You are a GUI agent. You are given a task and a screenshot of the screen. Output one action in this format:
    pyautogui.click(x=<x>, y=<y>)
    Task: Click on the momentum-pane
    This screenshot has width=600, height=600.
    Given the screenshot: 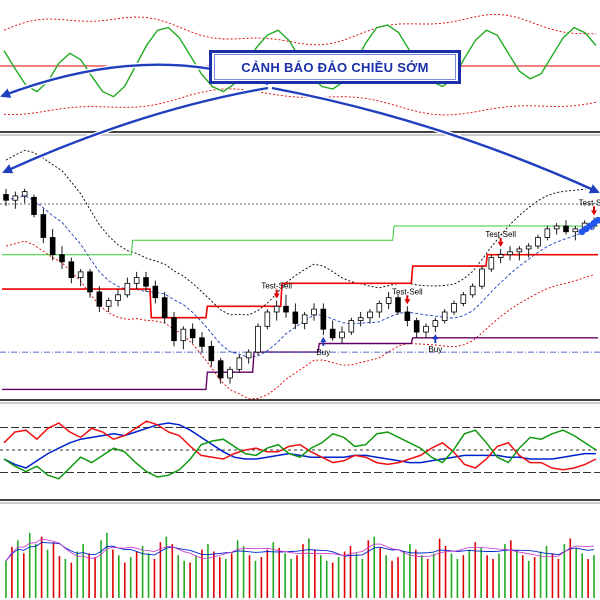 What is the action you would take?
    pyautogui.click(x=300, y=450)
    